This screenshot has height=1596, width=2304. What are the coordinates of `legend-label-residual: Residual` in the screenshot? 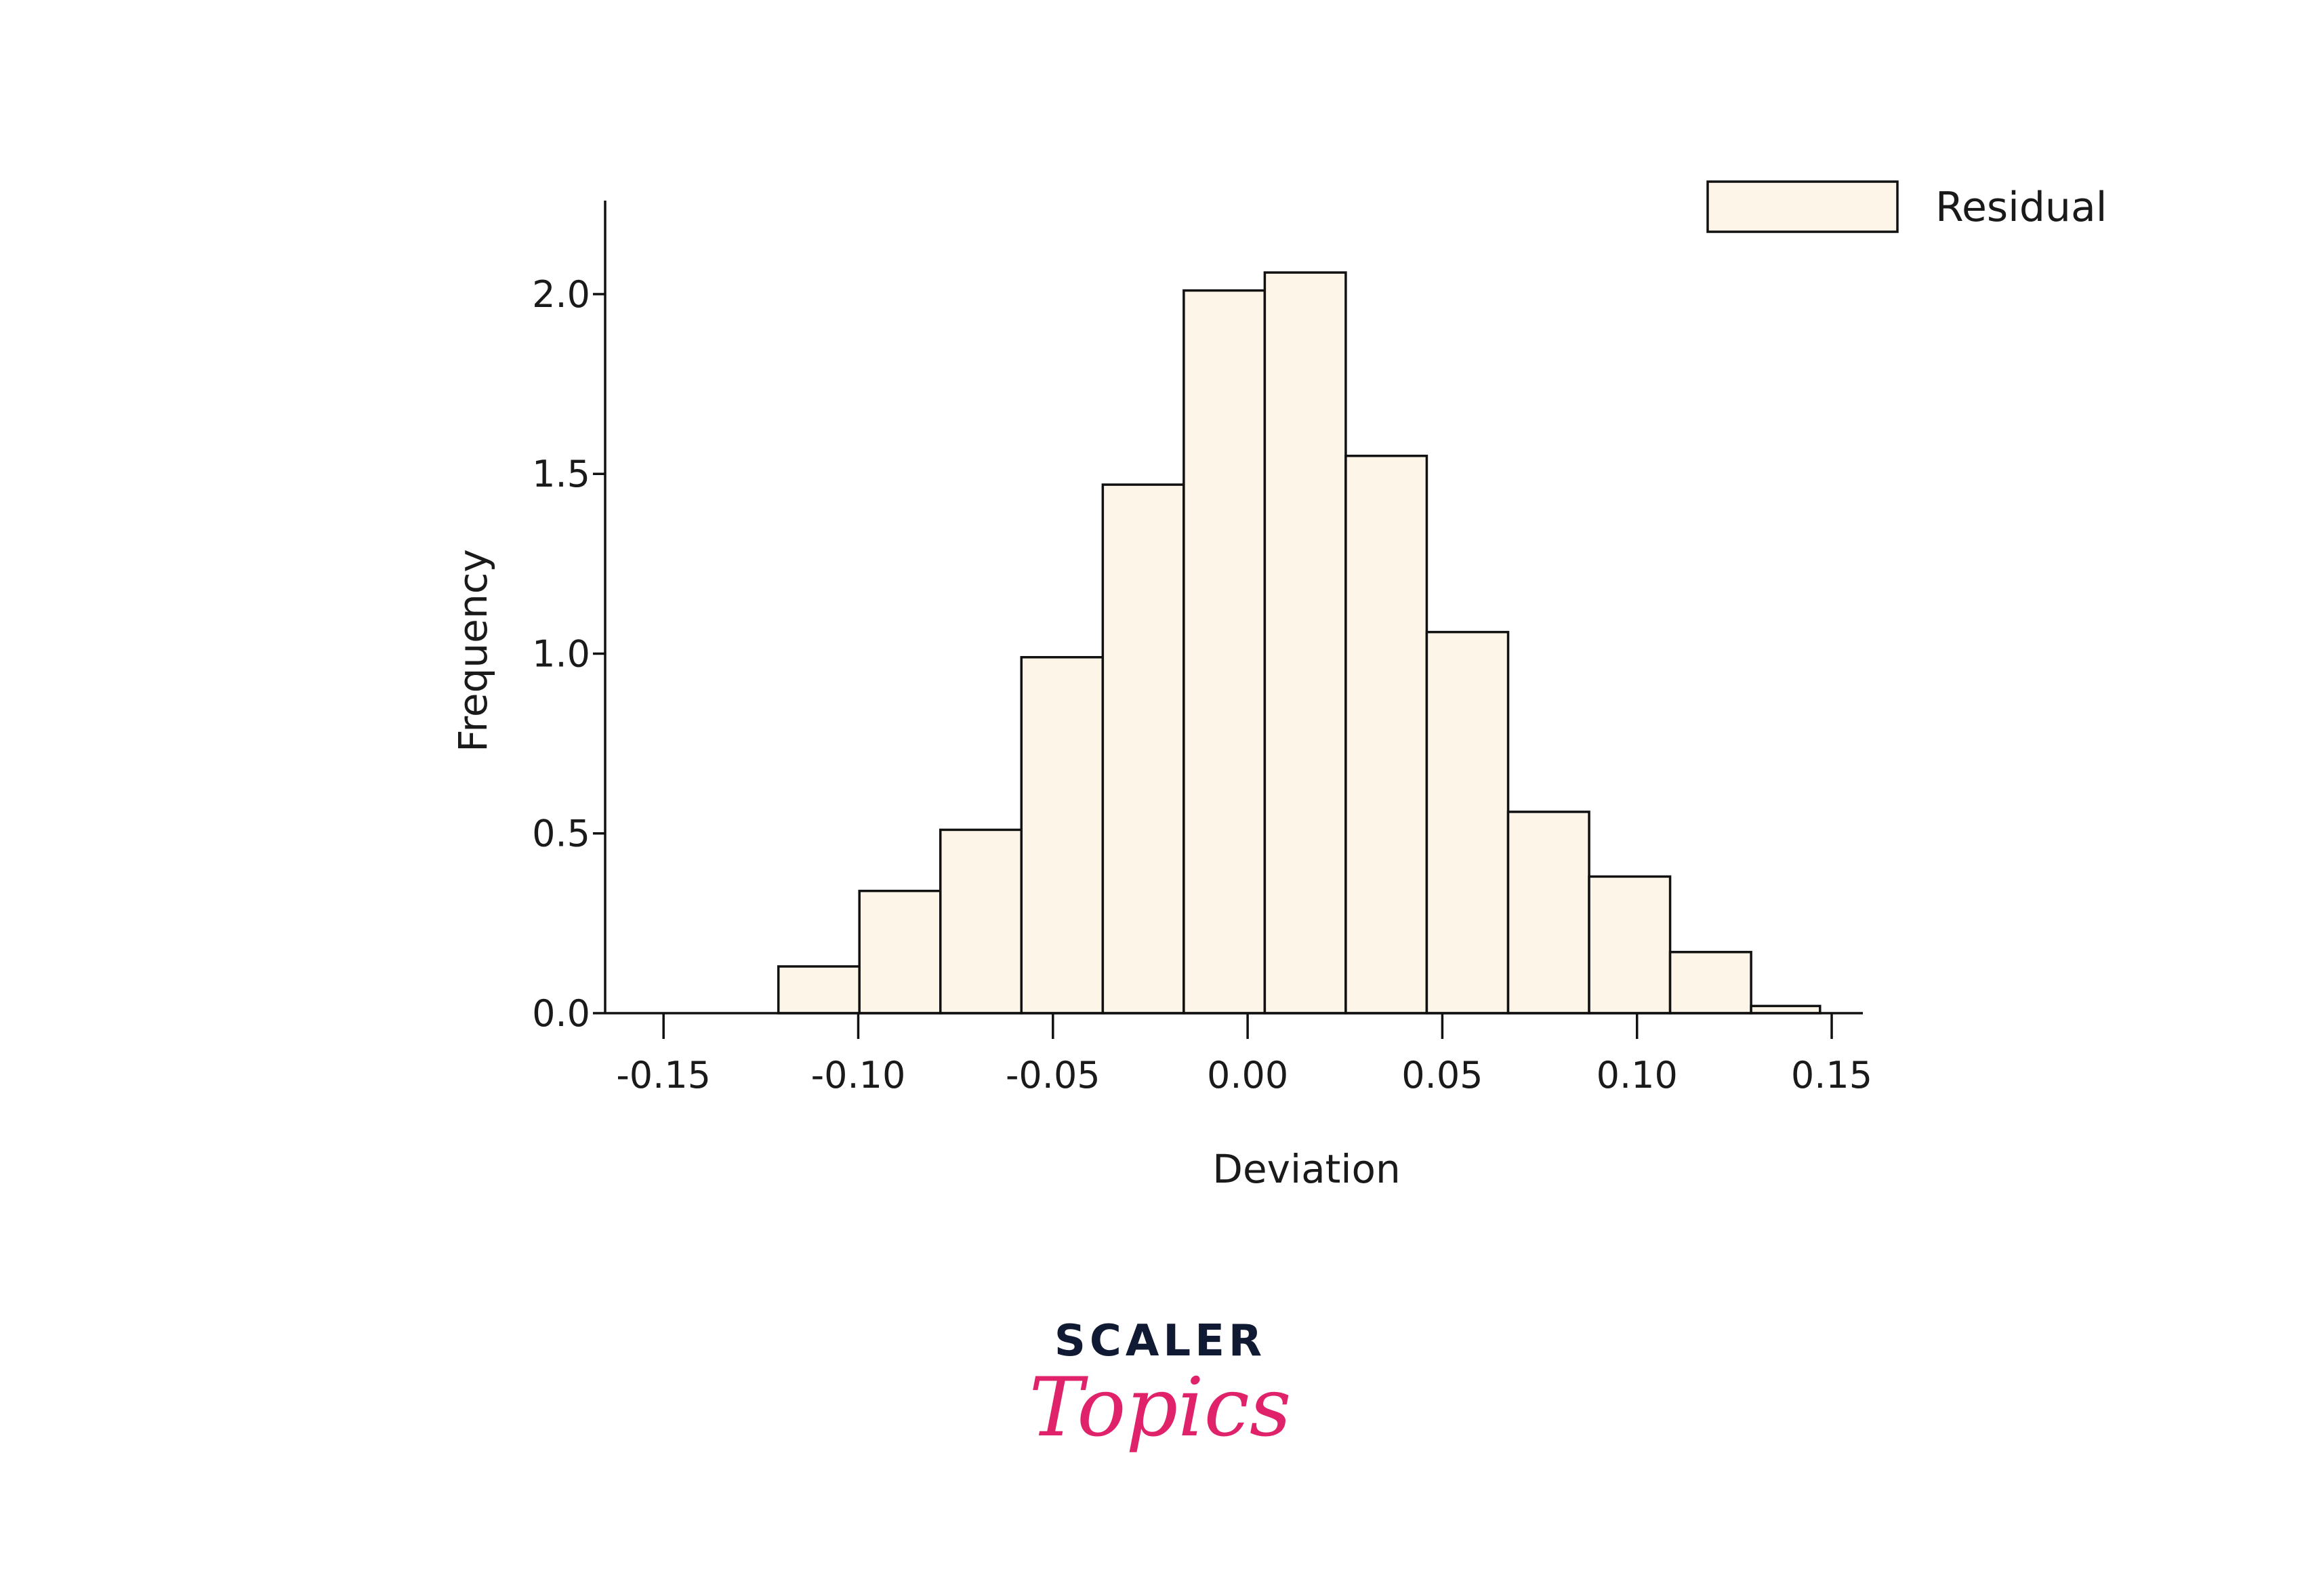 It's located at (2021, 207).